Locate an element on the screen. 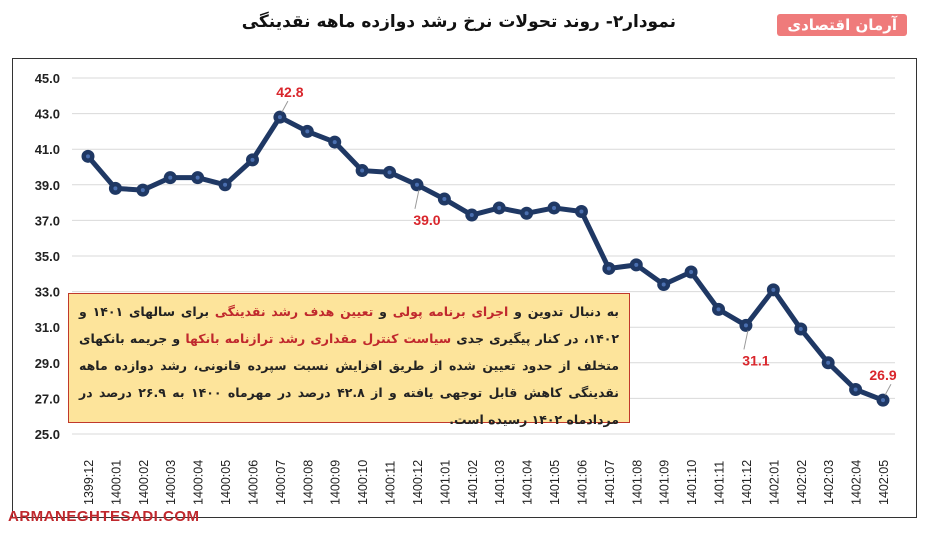 This screenshot has width=931, height=533. x-tick-label: 1401:04 is located at coordinates (528, 482).